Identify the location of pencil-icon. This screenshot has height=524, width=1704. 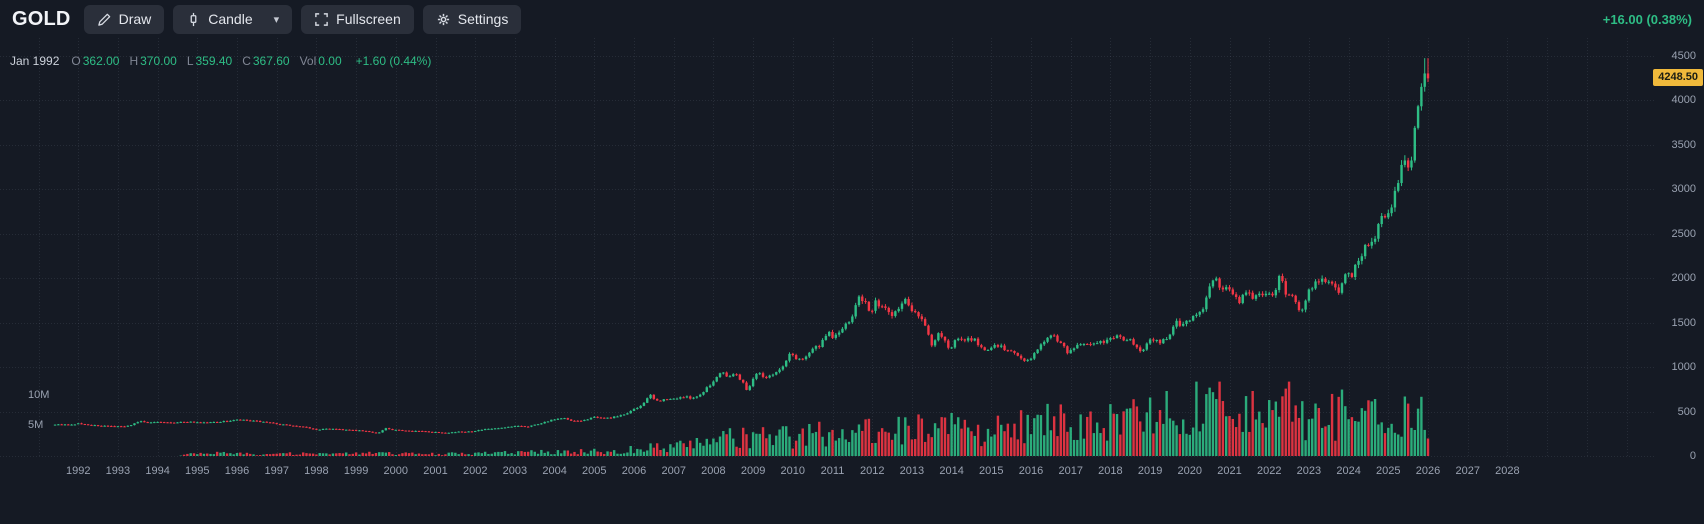
(104, 19).